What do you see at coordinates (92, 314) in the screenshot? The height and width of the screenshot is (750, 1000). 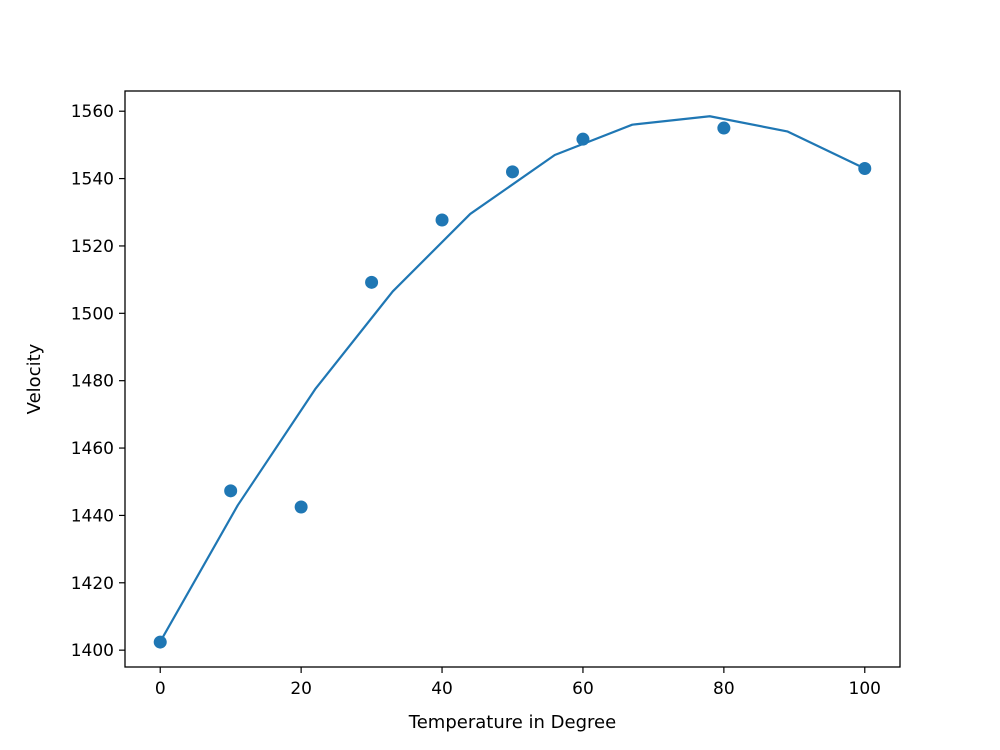 I see `y-tick-label: 1500` at bounding box center [92, 314].